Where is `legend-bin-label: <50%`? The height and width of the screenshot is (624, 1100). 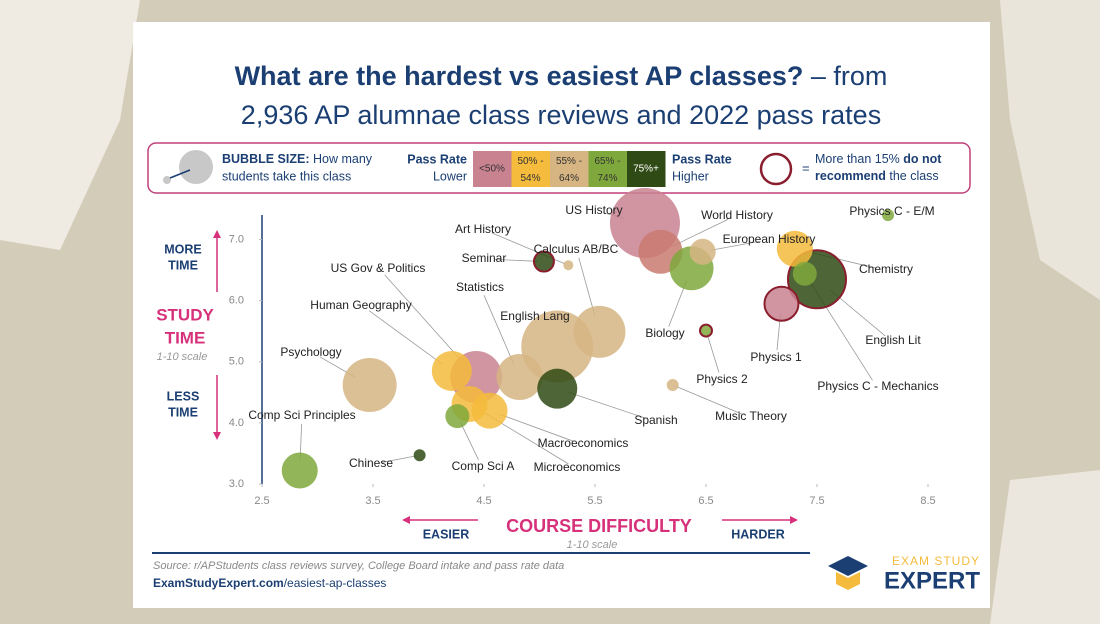 legend-bin-label: <50% is located at coordinates (492, 169).